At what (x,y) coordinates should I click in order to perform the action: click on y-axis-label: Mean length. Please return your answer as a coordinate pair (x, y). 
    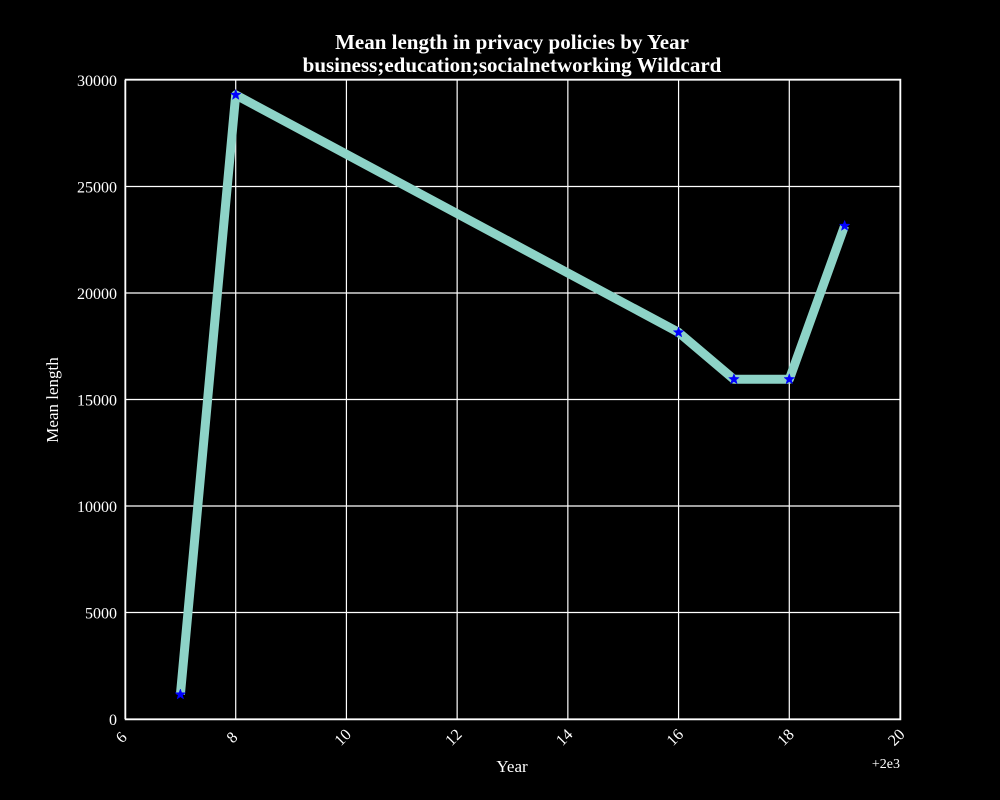
    Looking at the image, I should click on (52, 400).